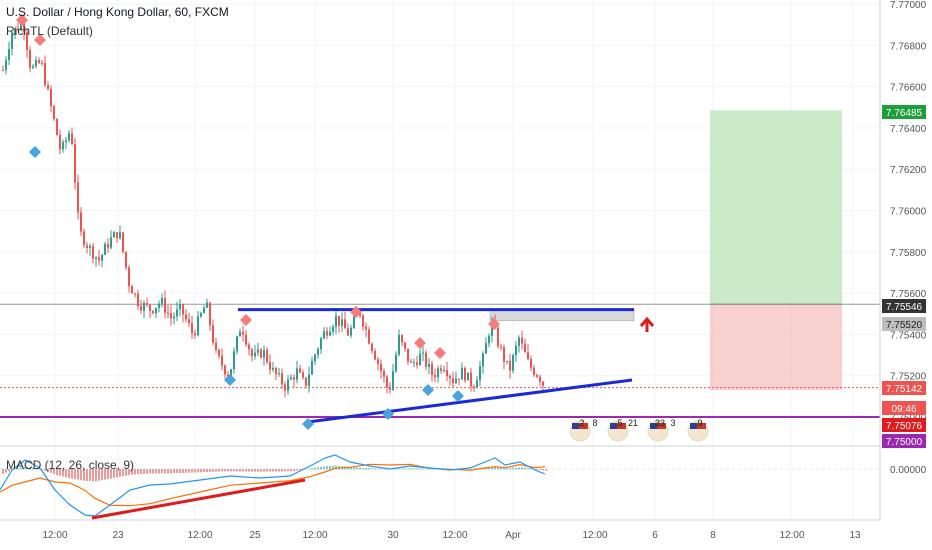 This screenshot has width=932, height=550. I want to click on event-count-label: 9, so click(699, 423).